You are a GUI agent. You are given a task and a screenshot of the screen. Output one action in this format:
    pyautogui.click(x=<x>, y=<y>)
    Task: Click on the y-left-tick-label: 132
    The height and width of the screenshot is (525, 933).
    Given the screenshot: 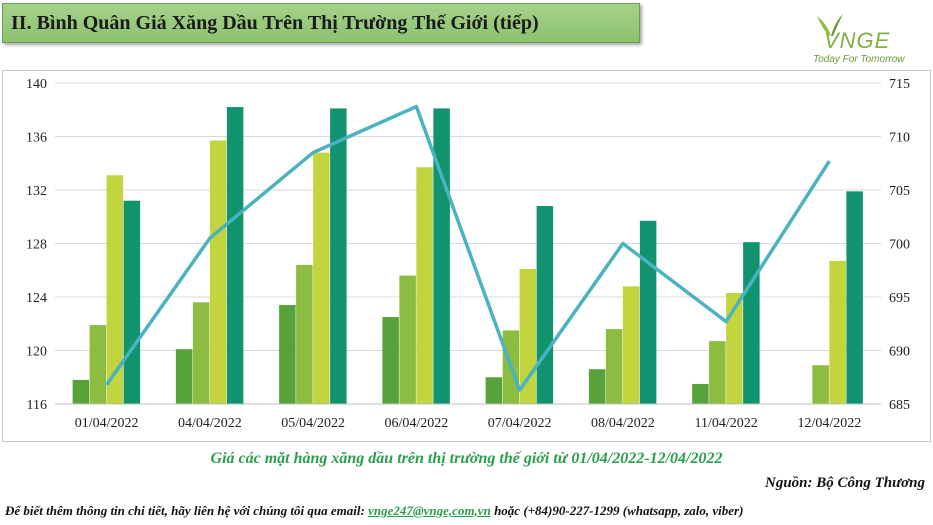 What is the action you would take?
    pyautogui.click(x=36, y=191)
    